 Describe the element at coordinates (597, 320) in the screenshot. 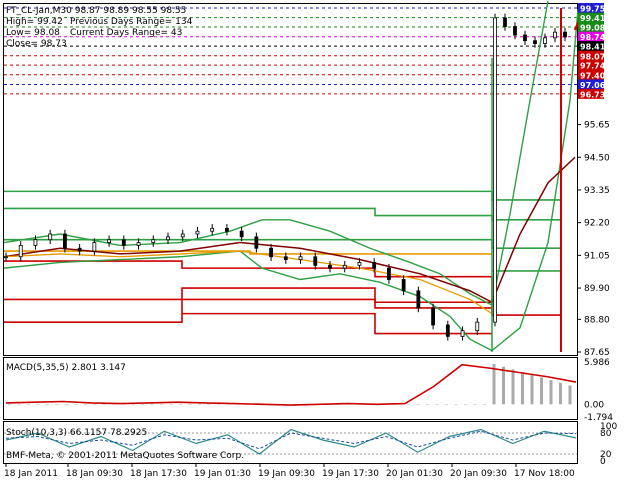

I see `price-tick-label: 88.80` at that location.